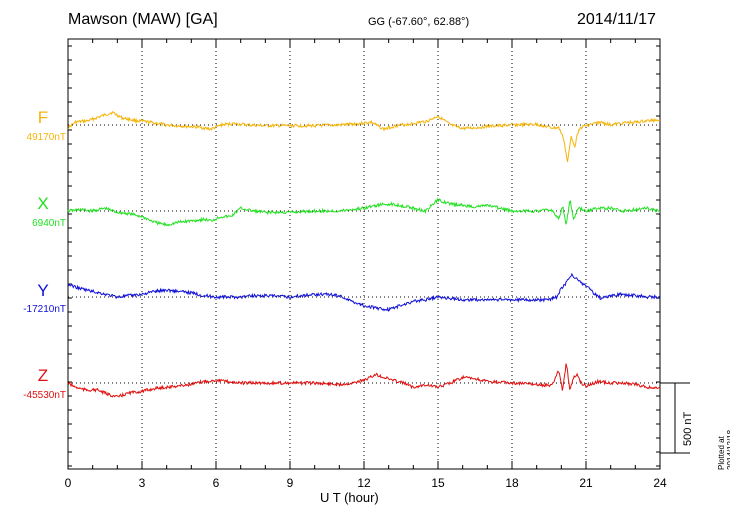  What do you see at coordinates (290, 483) in the screenshot?
I see `x-tick-label: 9` at bounding box center [290, 483].